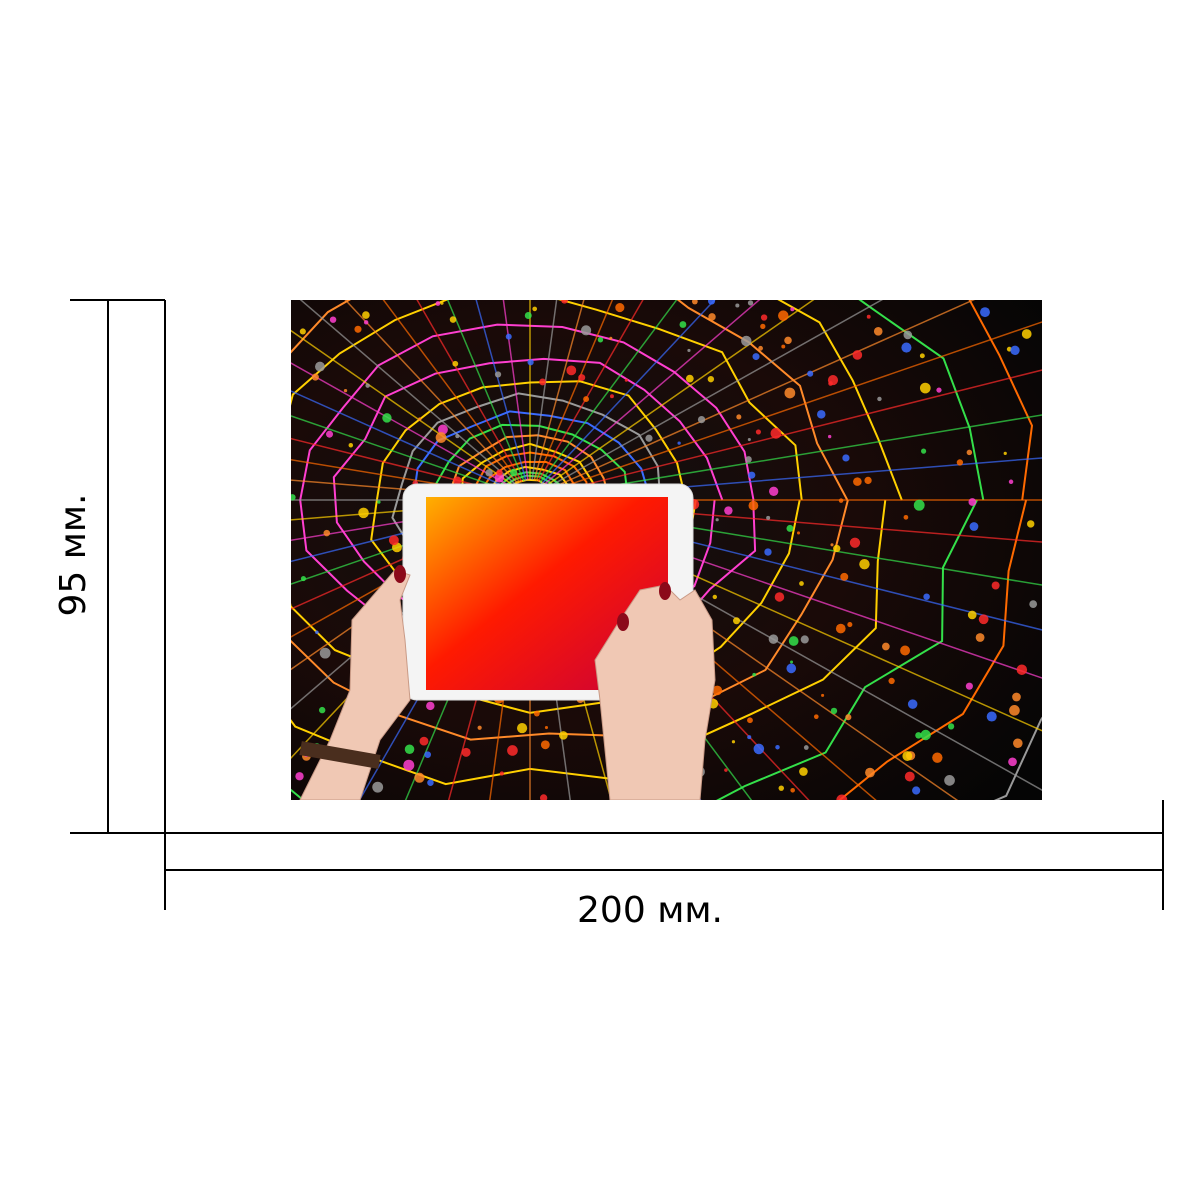  I want to click on width-dimension: 200 мм., so click(664, 865).